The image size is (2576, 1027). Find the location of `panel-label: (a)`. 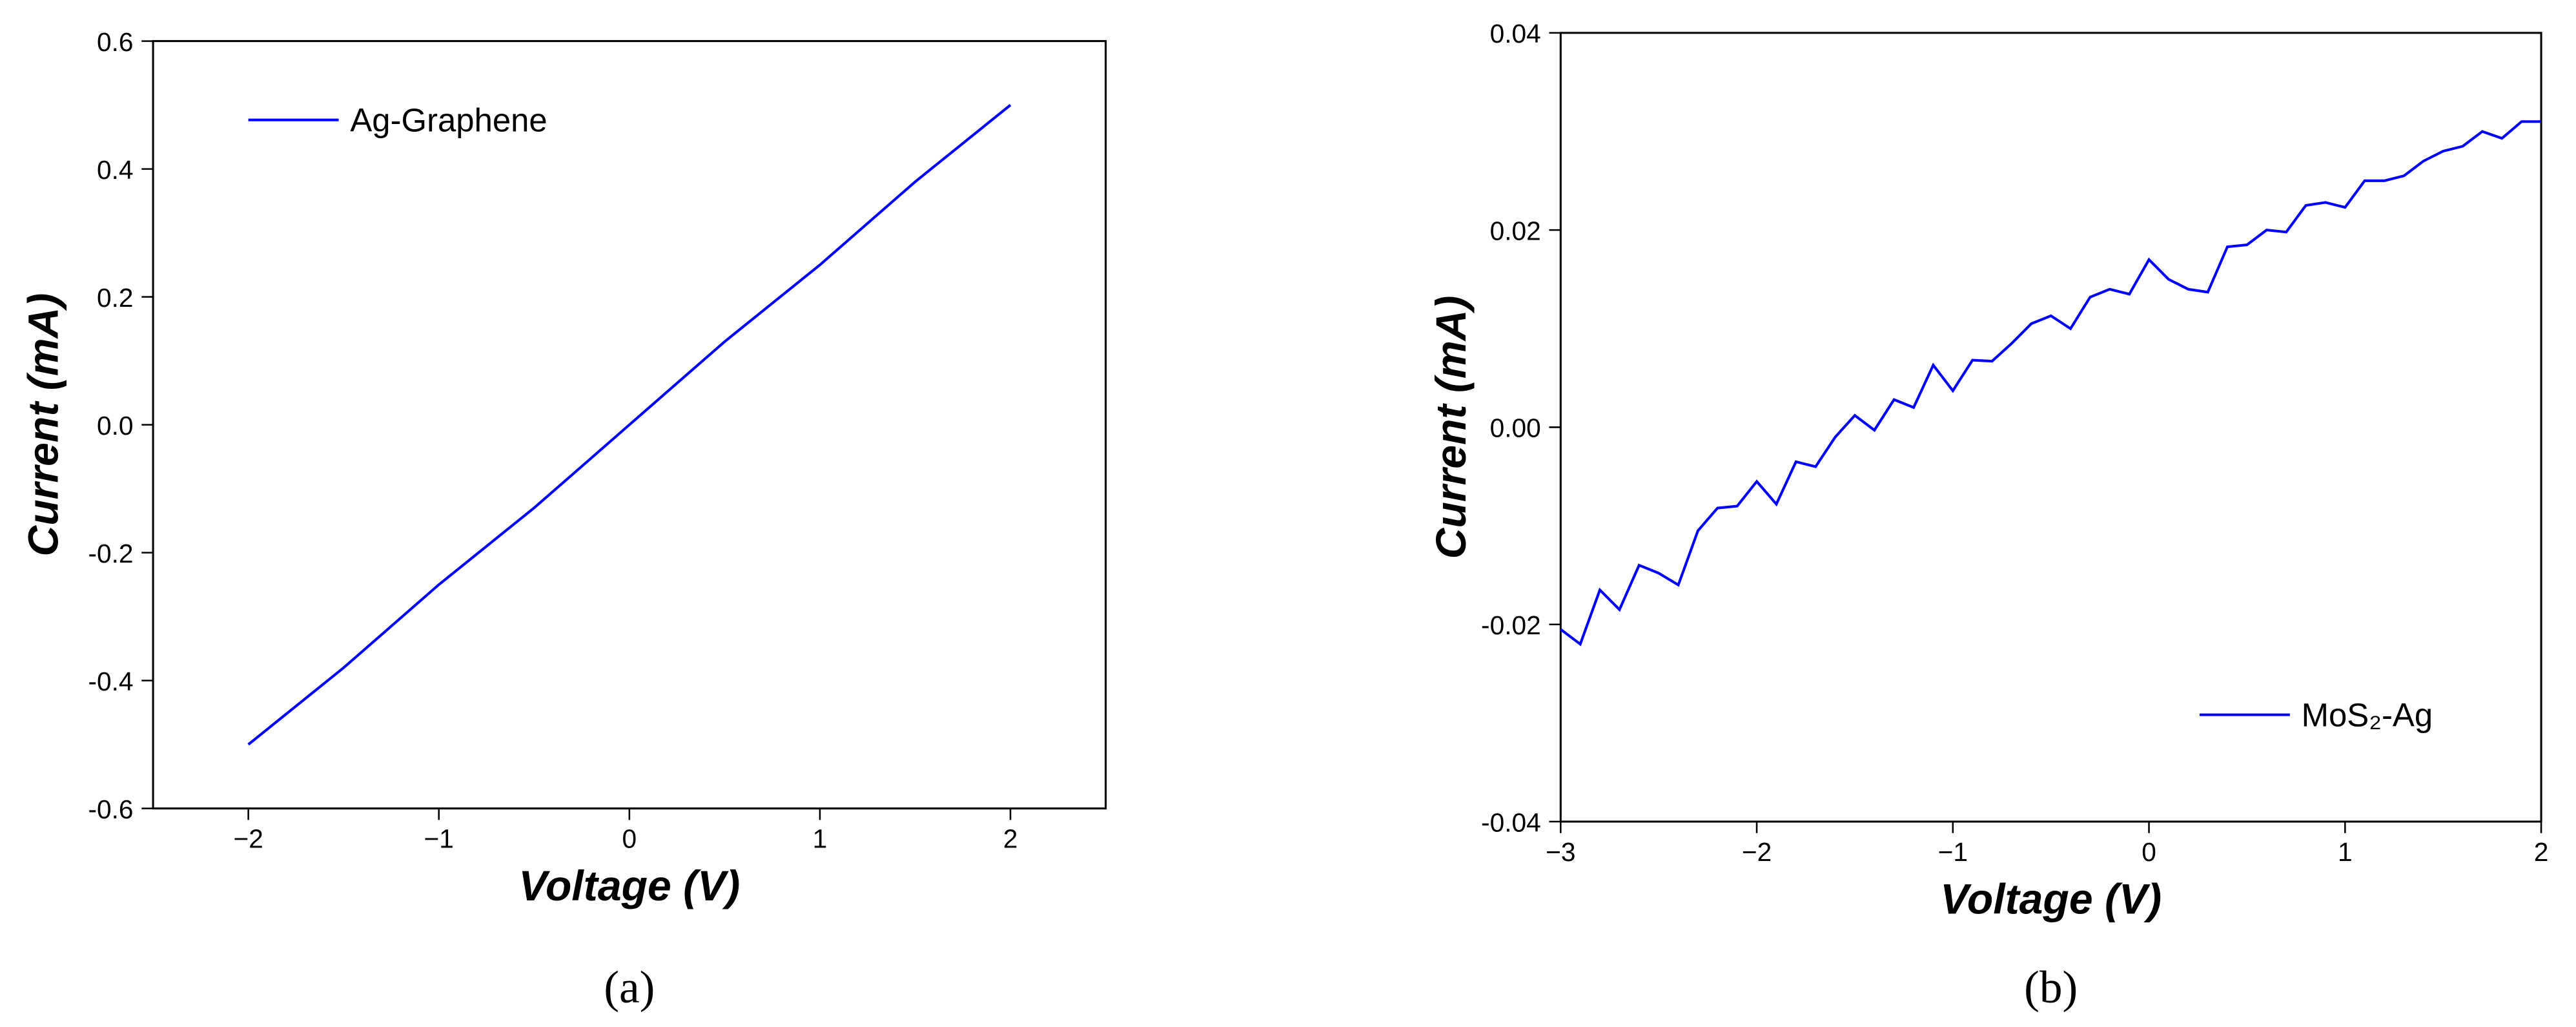

panel-label: (a) is located at coordinates (629, 987).